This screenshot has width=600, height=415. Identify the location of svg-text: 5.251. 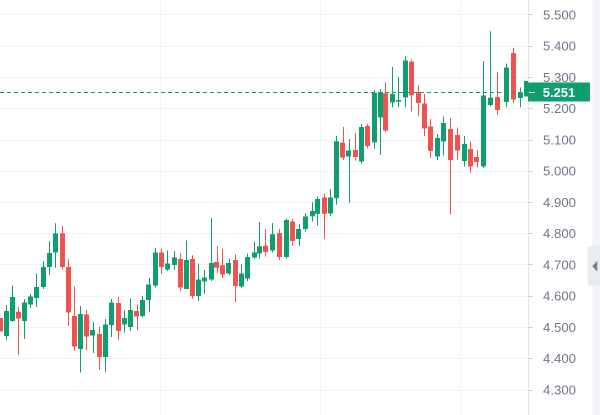
(559, 92).